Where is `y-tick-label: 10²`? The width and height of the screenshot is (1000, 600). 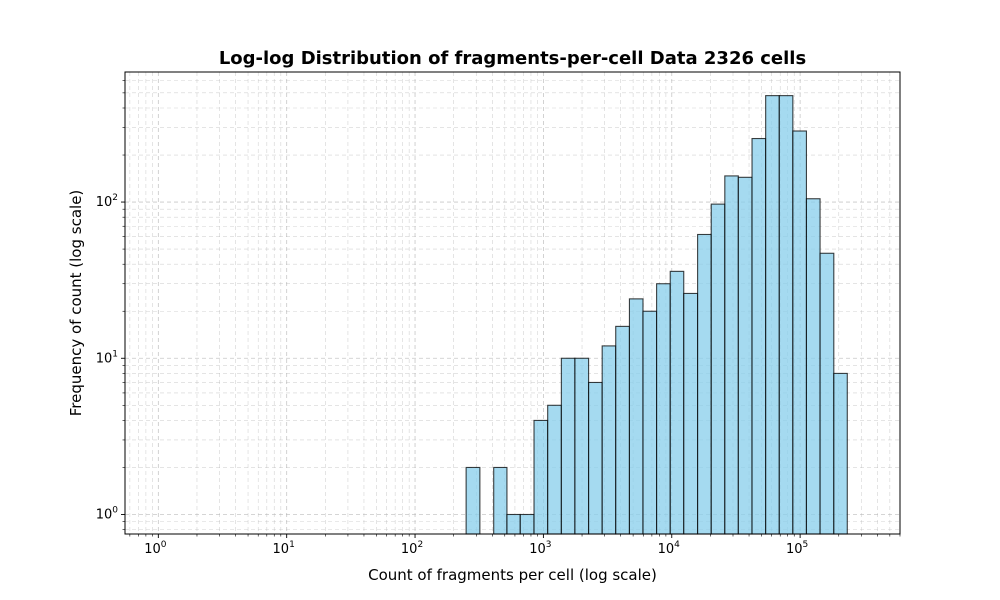 y-tick-label: 10² is located at coordinates (107, 201).